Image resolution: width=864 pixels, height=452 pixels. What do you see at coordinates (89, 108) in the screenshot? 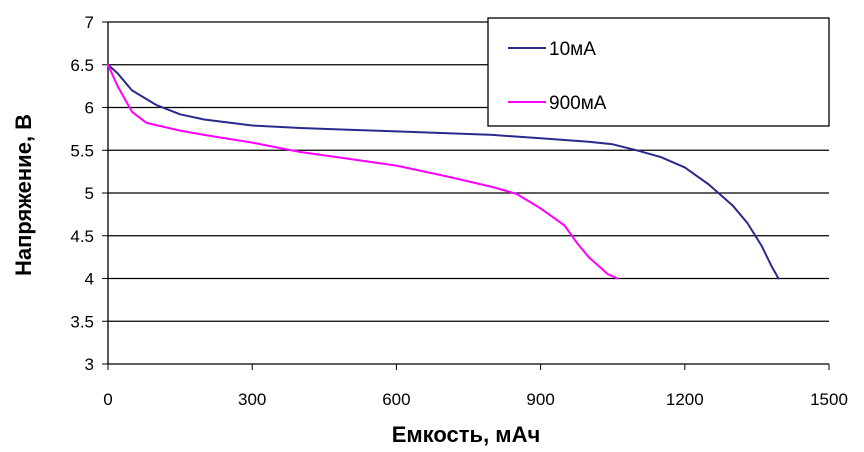
I see `y-tick-label: 6` at bounding box center [89, 108].